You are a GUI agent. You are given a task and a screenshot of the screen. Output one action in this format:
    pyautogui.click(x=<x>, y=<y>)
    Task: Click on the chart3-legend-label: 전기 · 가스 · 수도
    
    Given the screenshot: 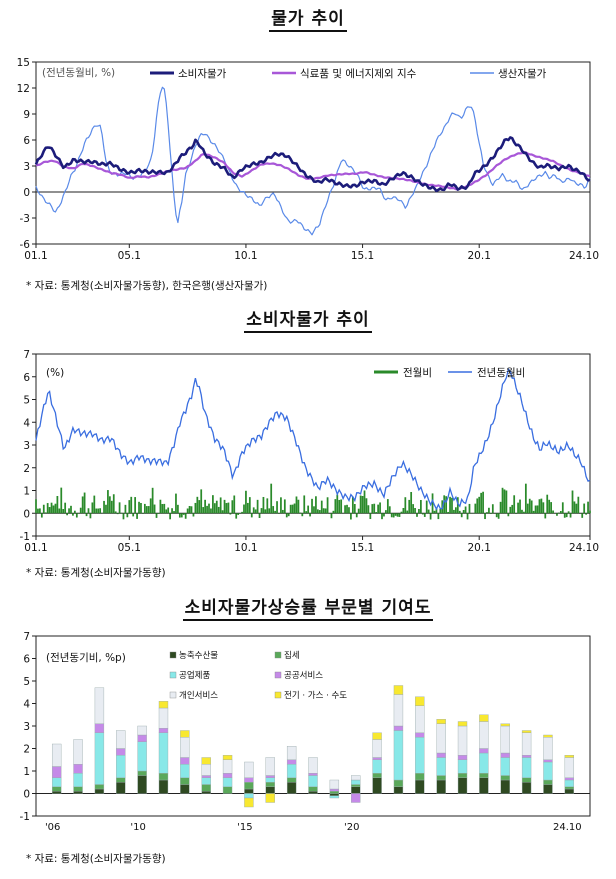 What is the action you would take?
    pyautogui.click(x=315, y=695)
    